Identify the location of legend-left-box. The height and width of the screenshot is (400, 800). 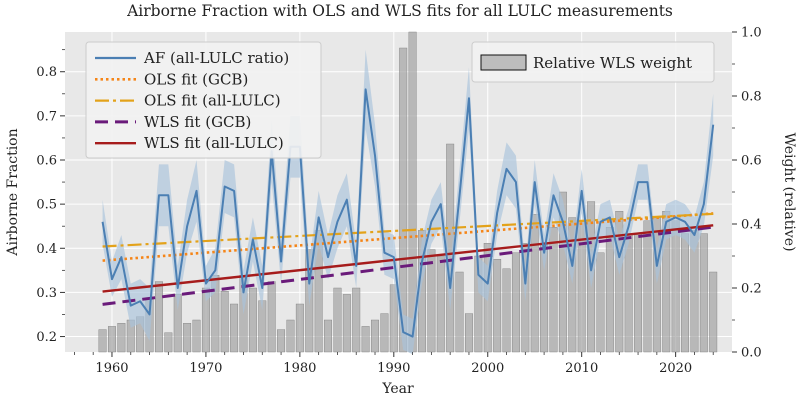
(203, 100).